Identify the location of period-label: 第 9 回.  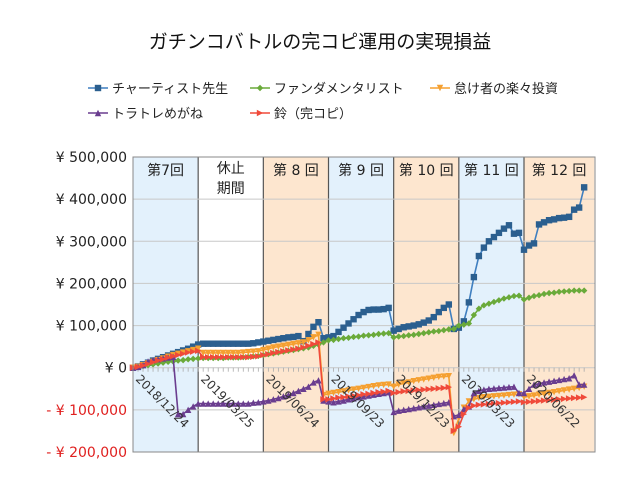
(361, 170).